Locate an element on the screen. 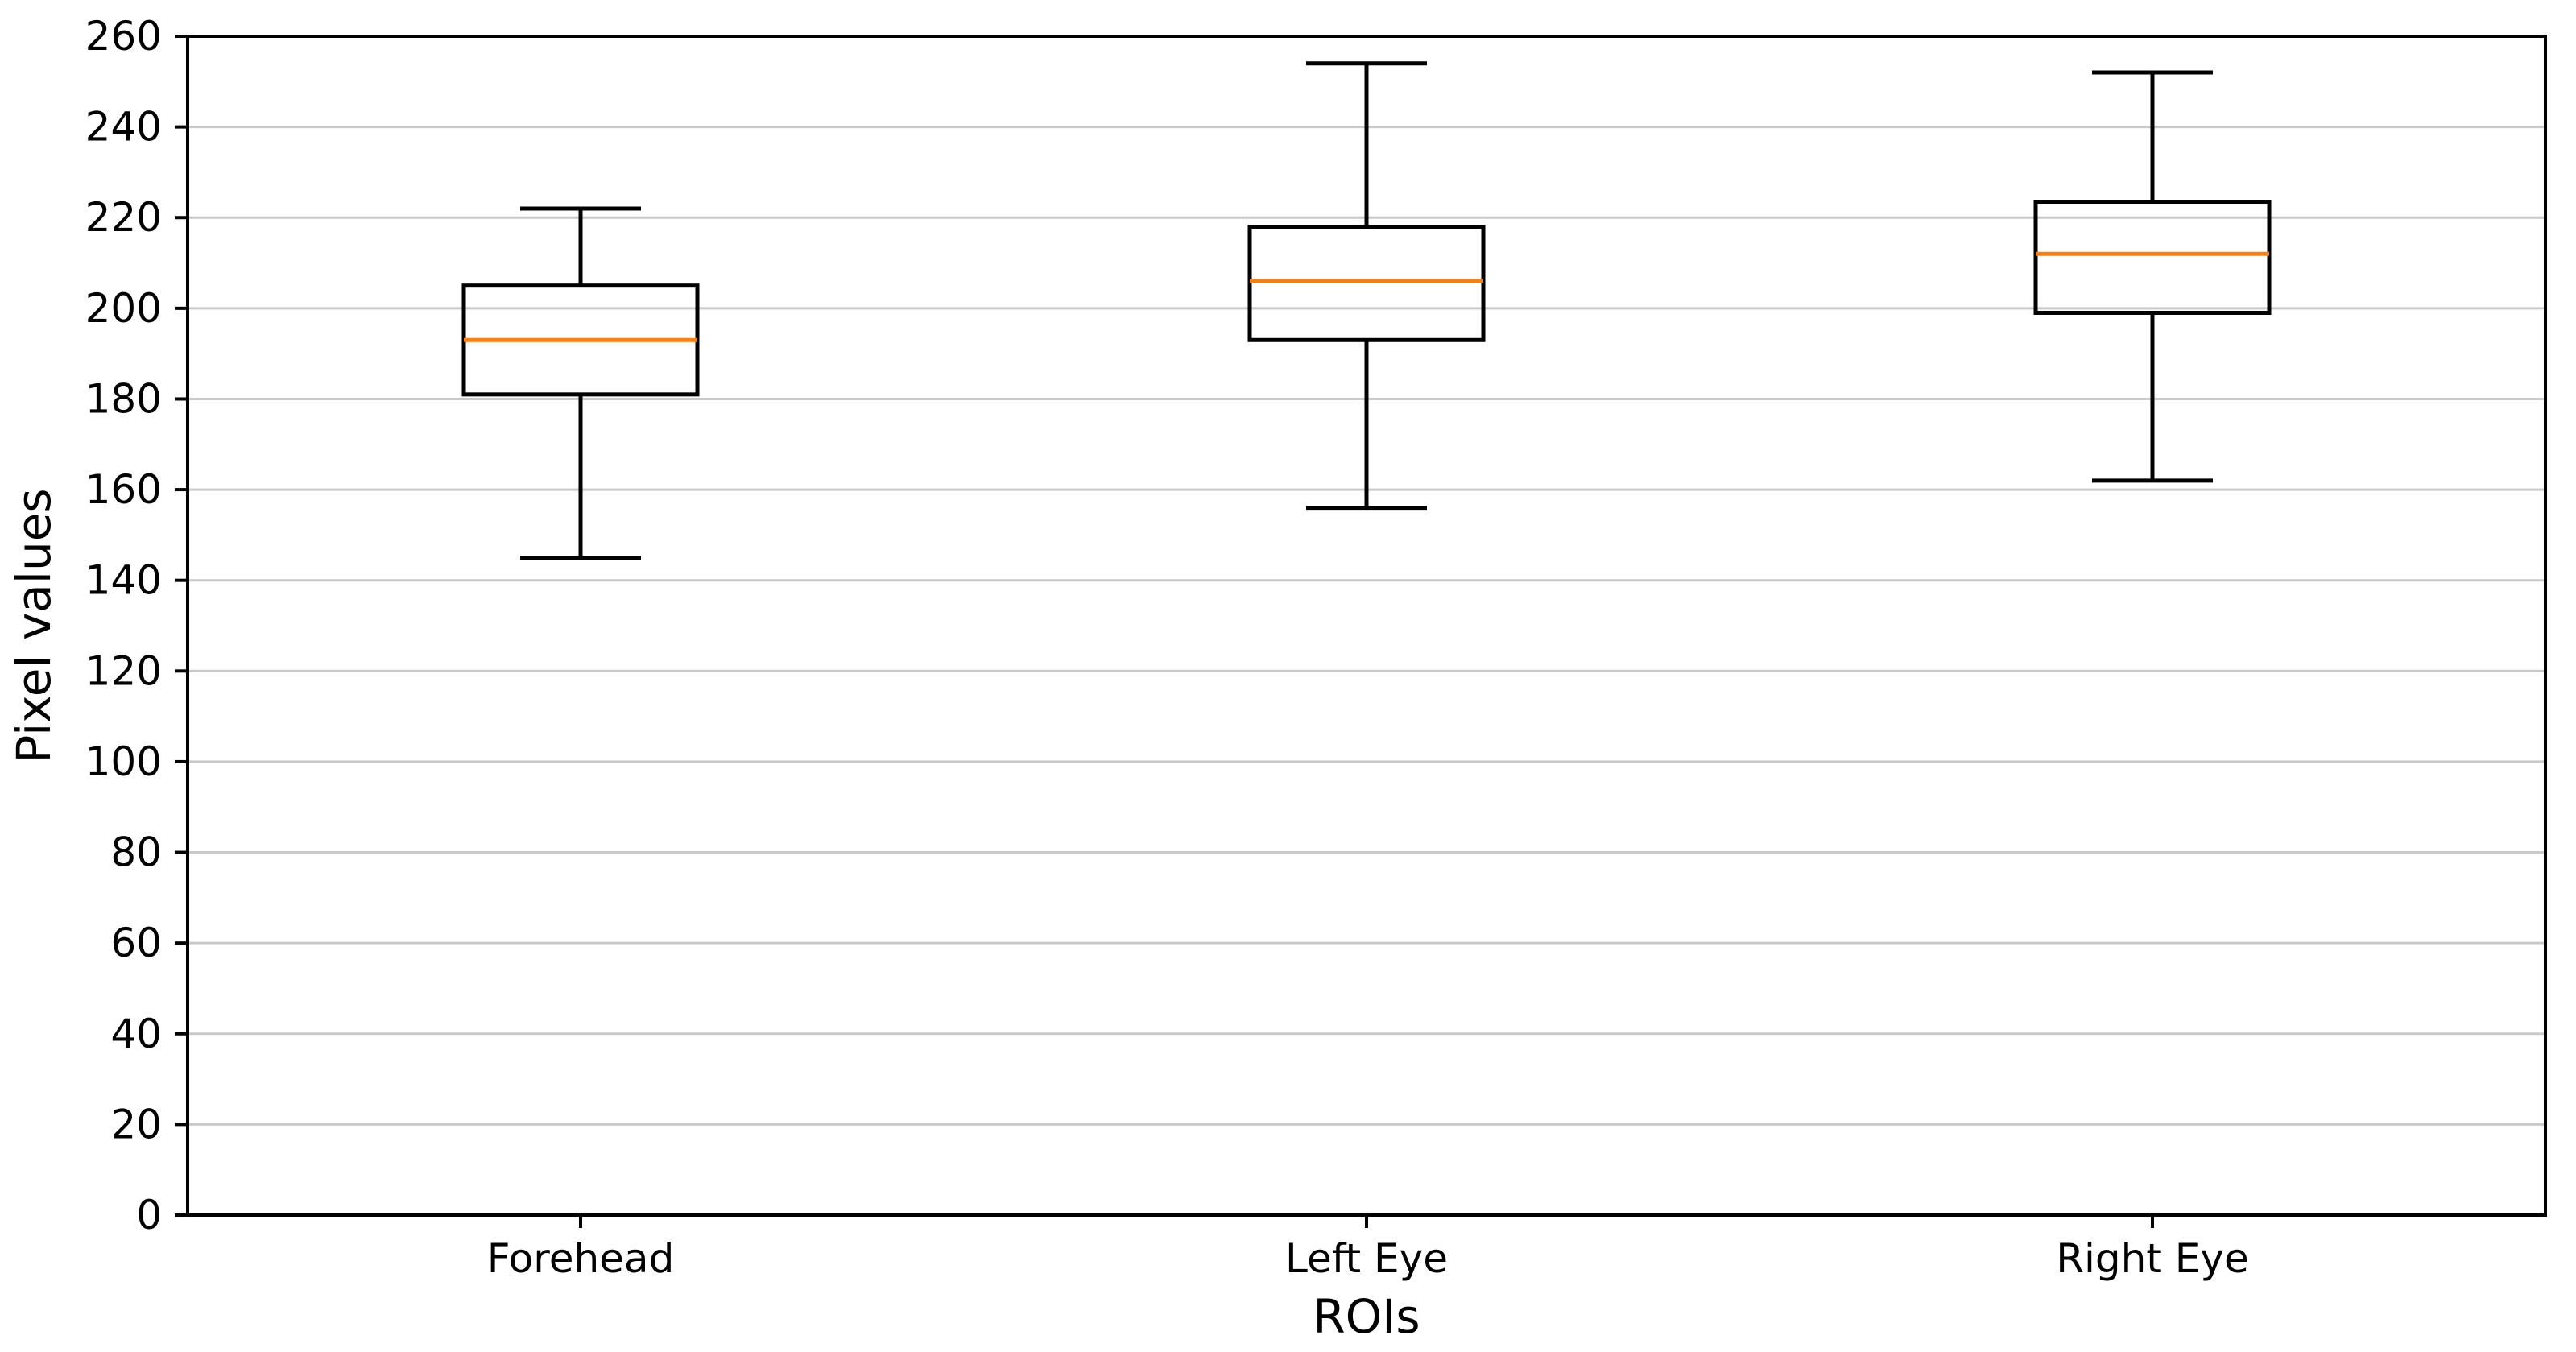 The image size is (2576, 1352). y-tick-label-100: 100 is located at coordinates (123, 762).